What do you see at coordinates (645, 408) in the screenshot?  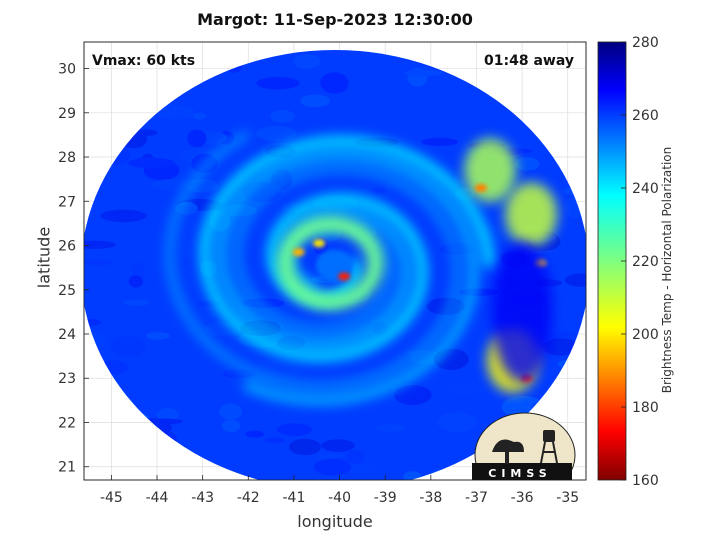 I see `colorbar-tick-label: 180` at bounding box center [645, 408].